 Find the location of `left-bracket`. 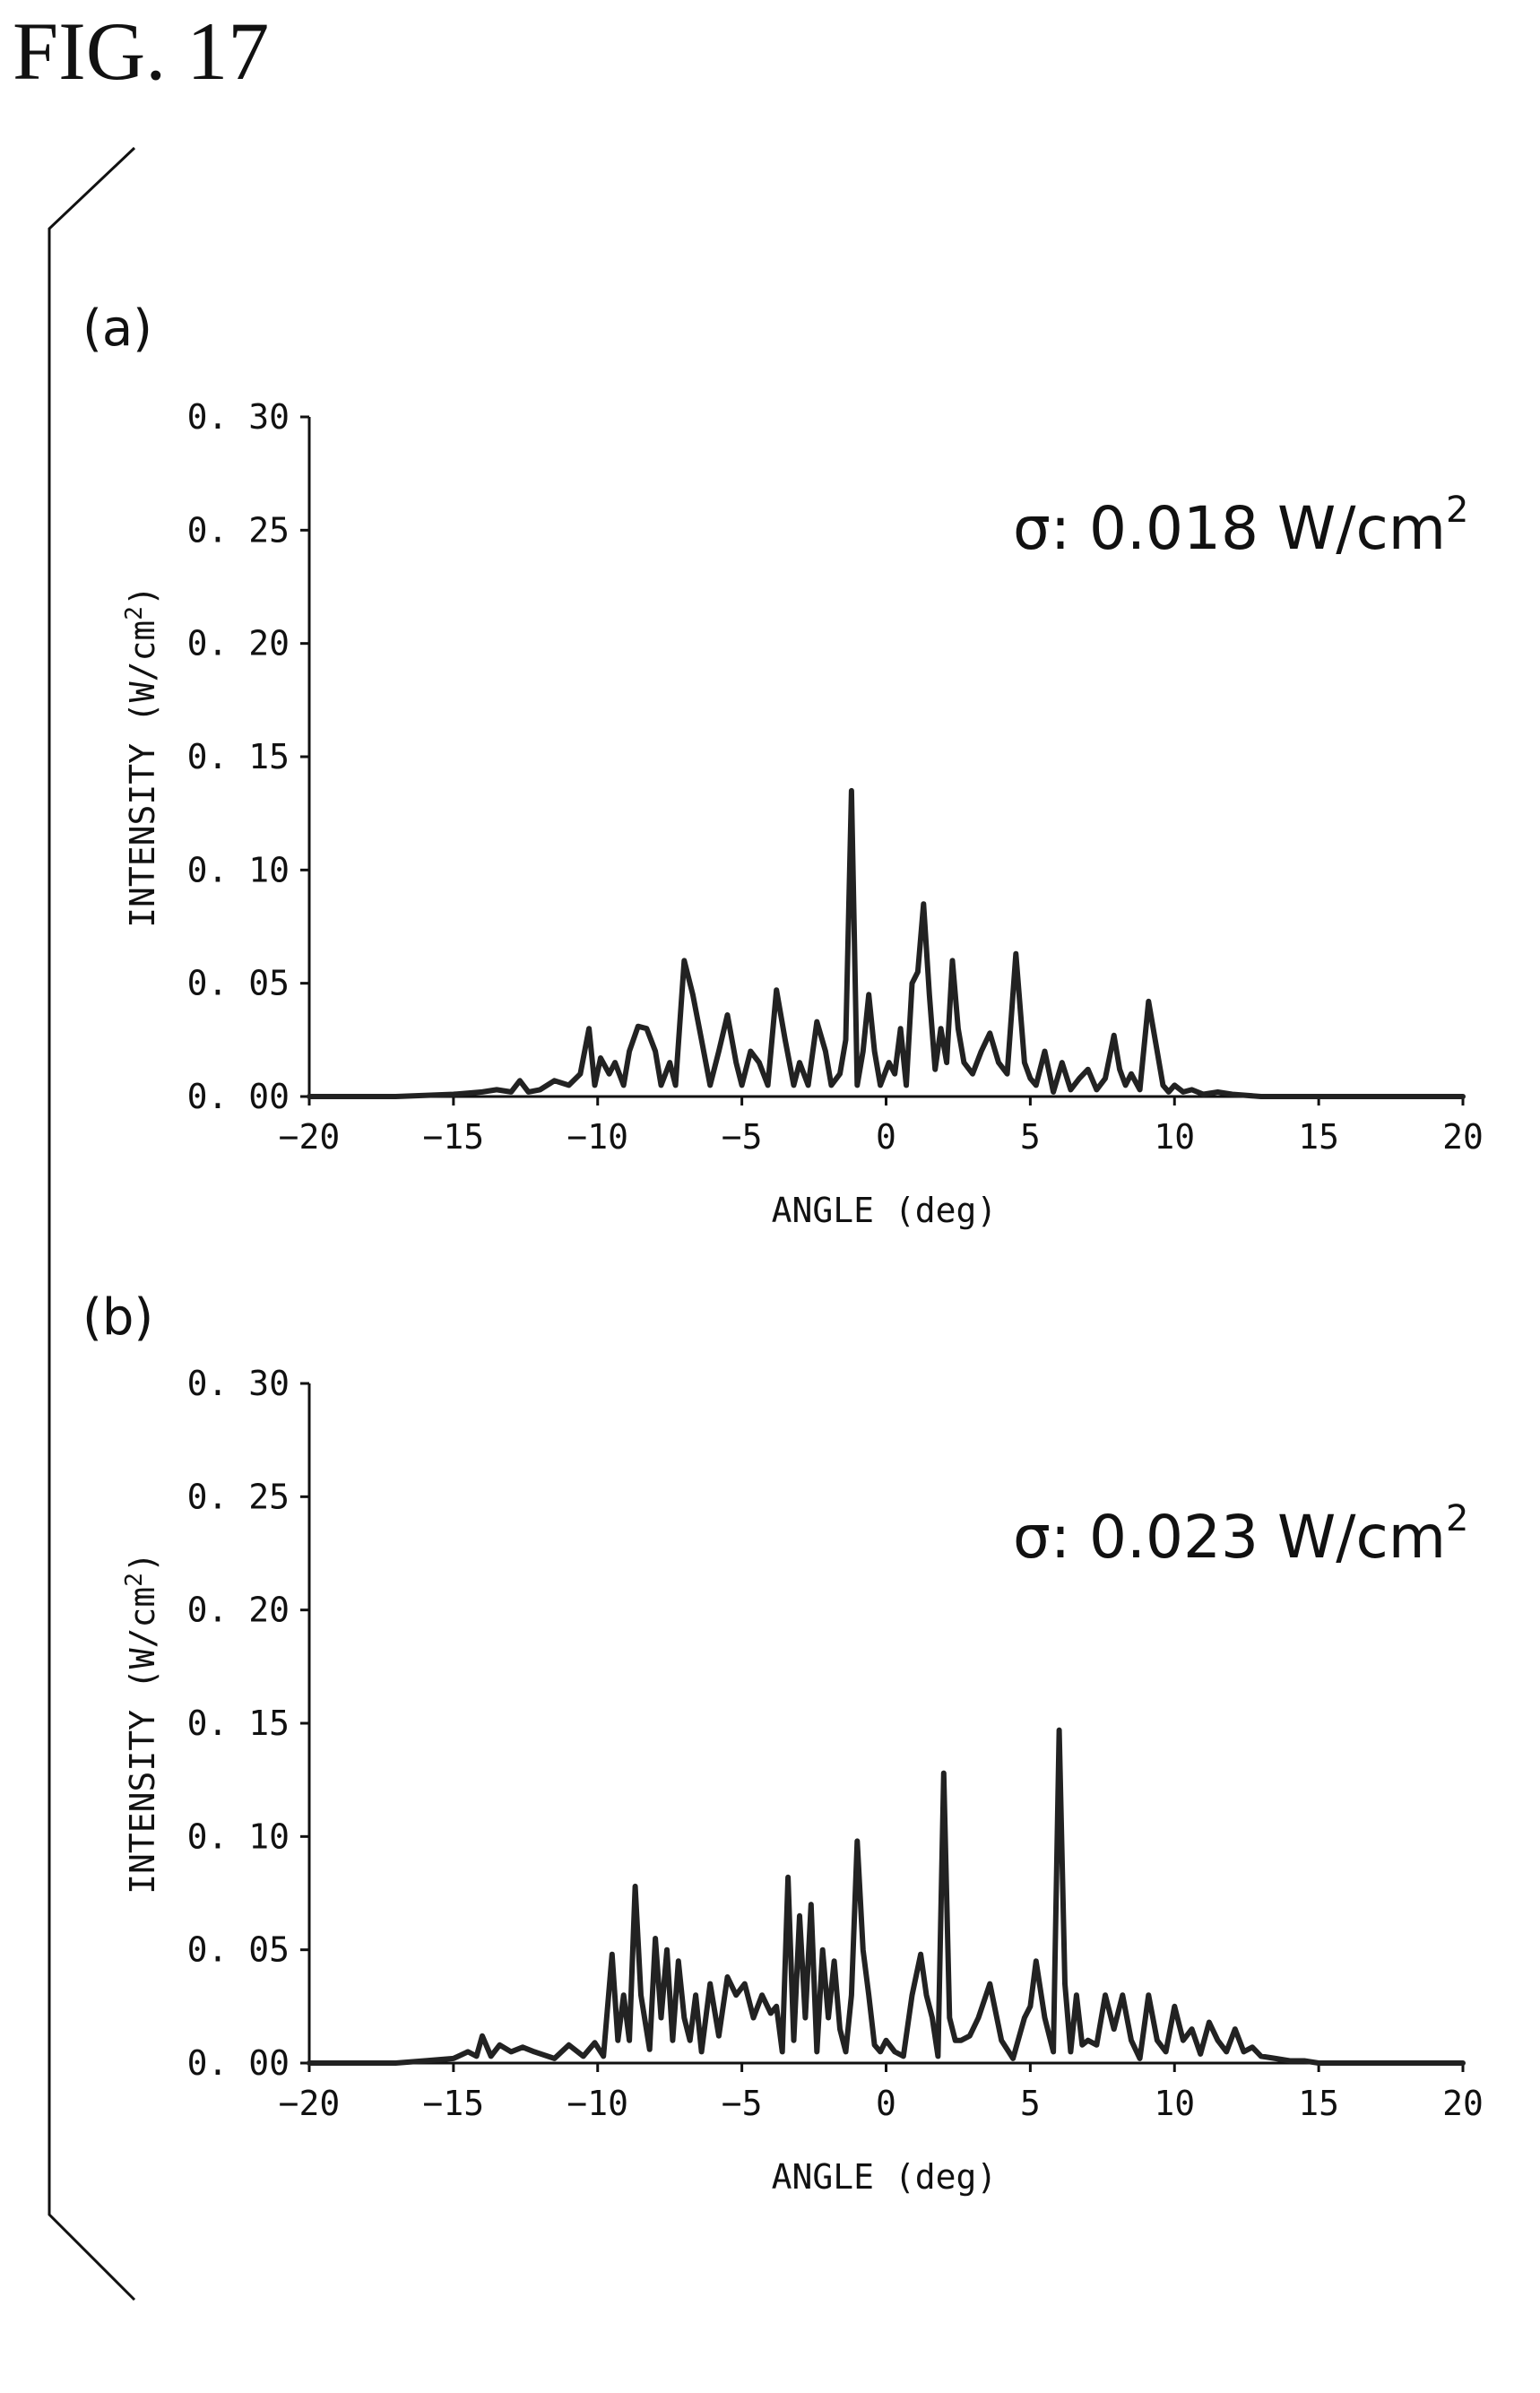

left-bracket is located at coordinates (92, 1224).